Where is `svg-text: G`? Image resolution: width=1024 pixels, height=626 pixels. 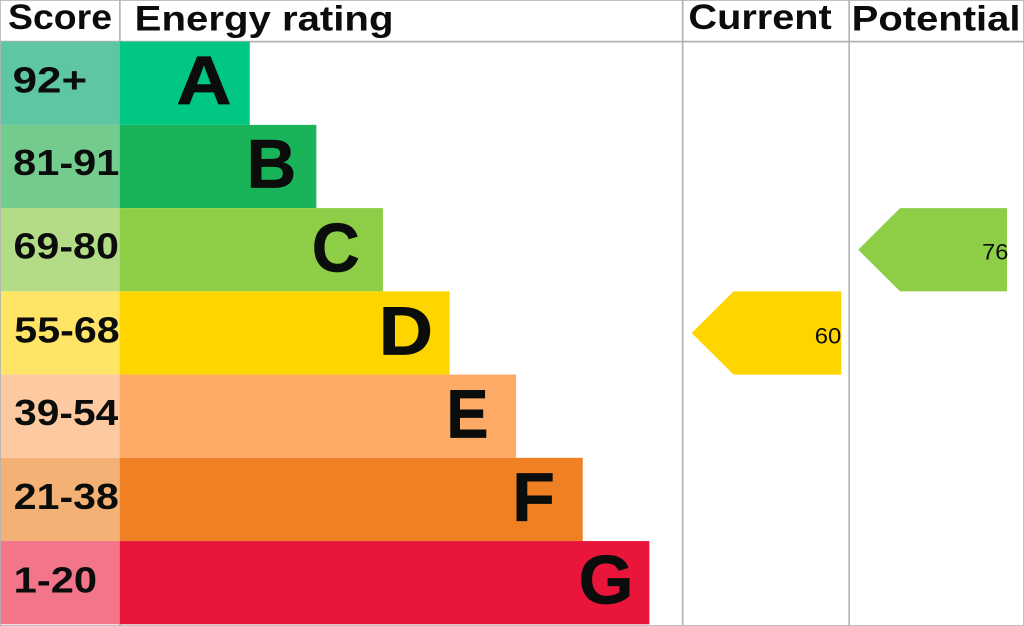
svg-text: G is located at coordinates (606, 580).